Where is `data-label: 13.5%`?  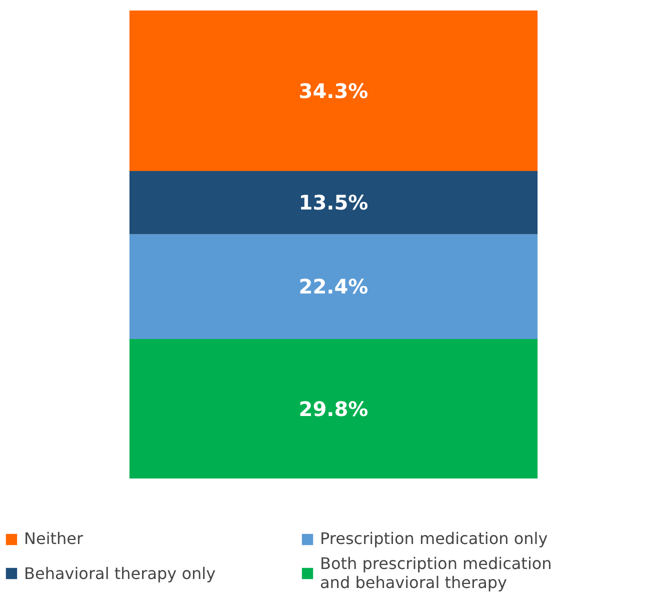
data-label: 13.5% is located at coordinates (333, 202).